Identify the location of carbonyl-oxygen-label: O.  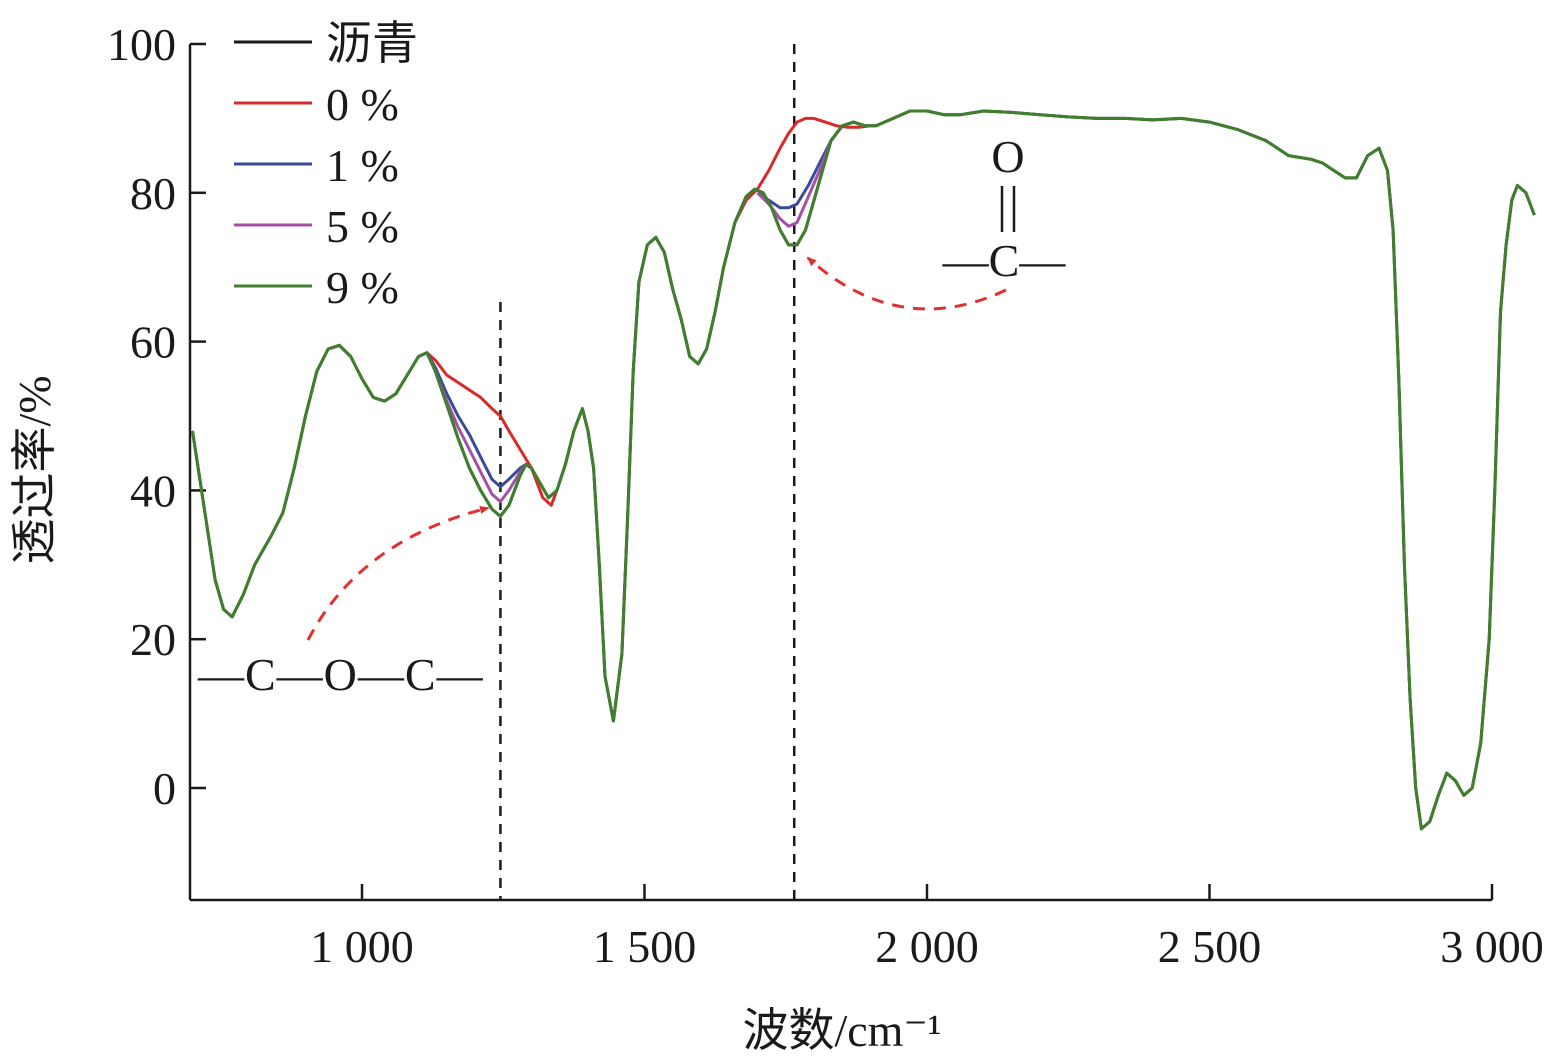
(1007, 156).